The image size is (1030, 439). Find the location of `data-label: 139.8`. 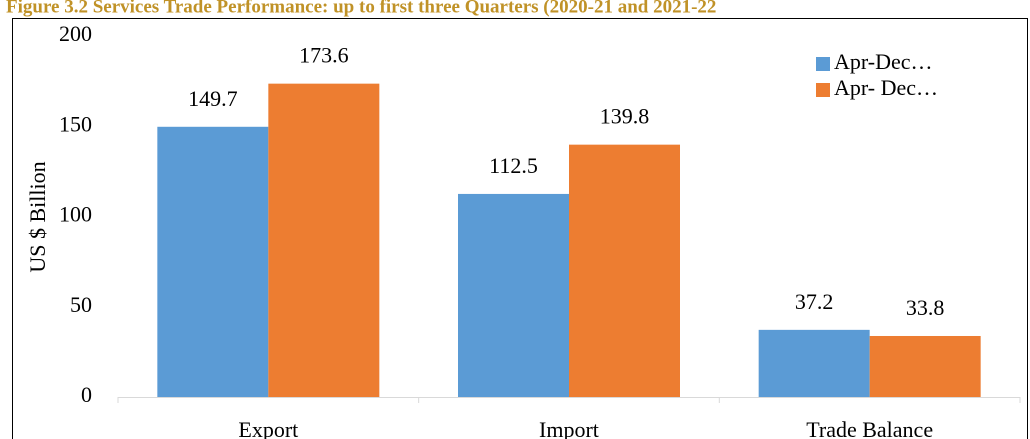

data-label: 139.8 is located at coordinates (625, 116).